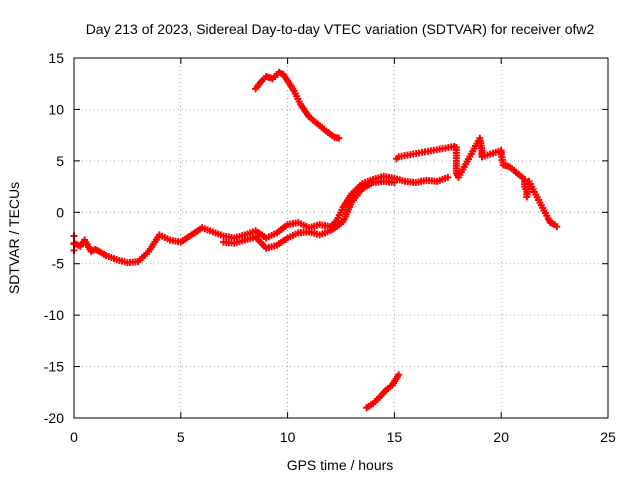 Image resolution: width=640 pixels, height=480 pixels. Describe the element at coordinates (608, 437) in the screenshot. I see `x-tick-label: 25` at that location.